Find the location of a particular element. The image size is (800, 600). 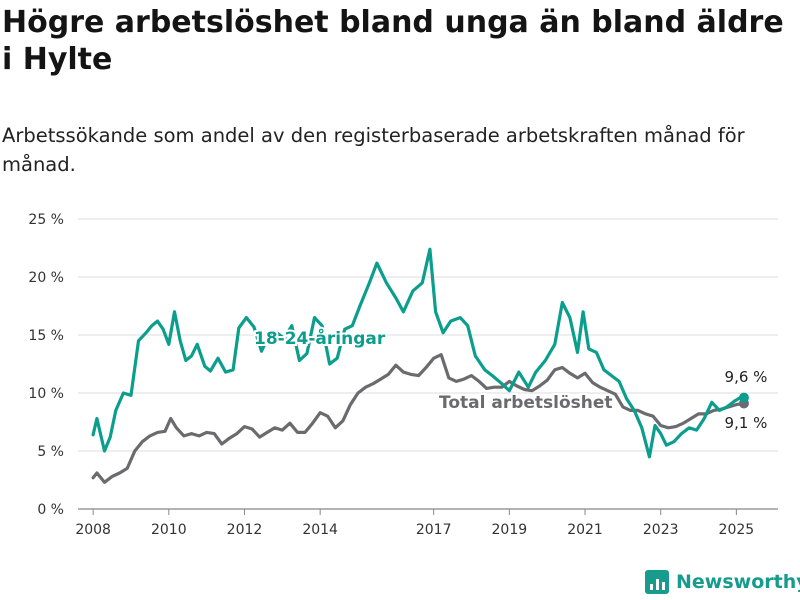

y-tick-label: 15 % is located at coordinates (46, 336).